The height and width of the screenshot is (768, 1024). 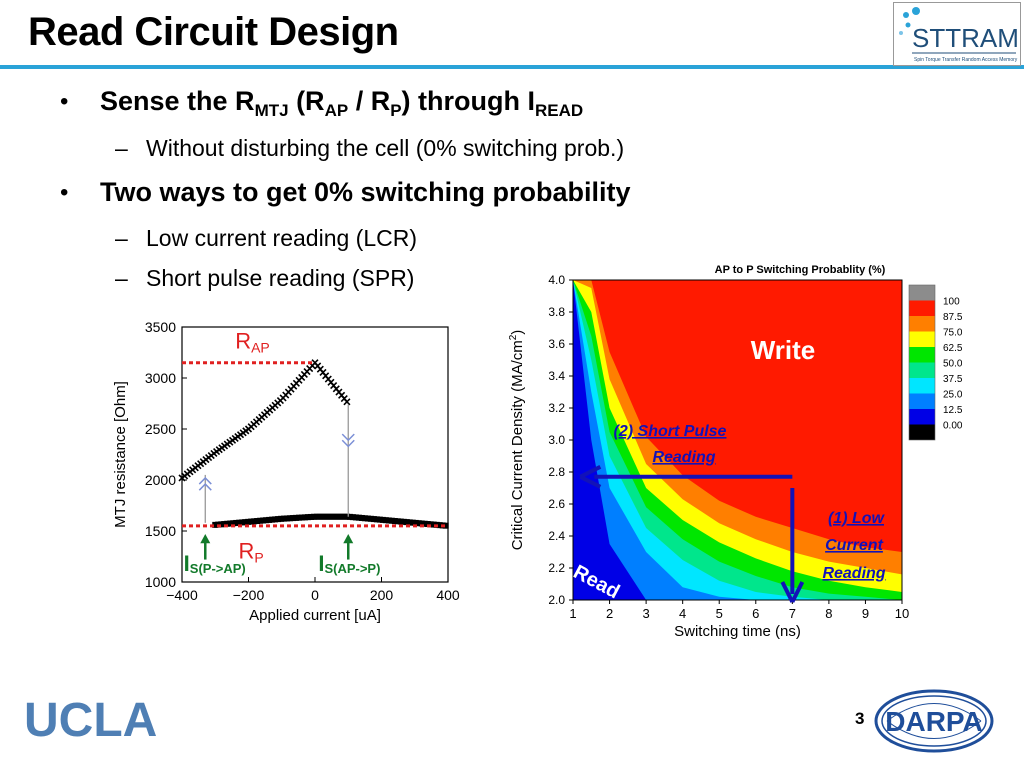 I want to click on write-label: Write, so click(x=783, y=350).